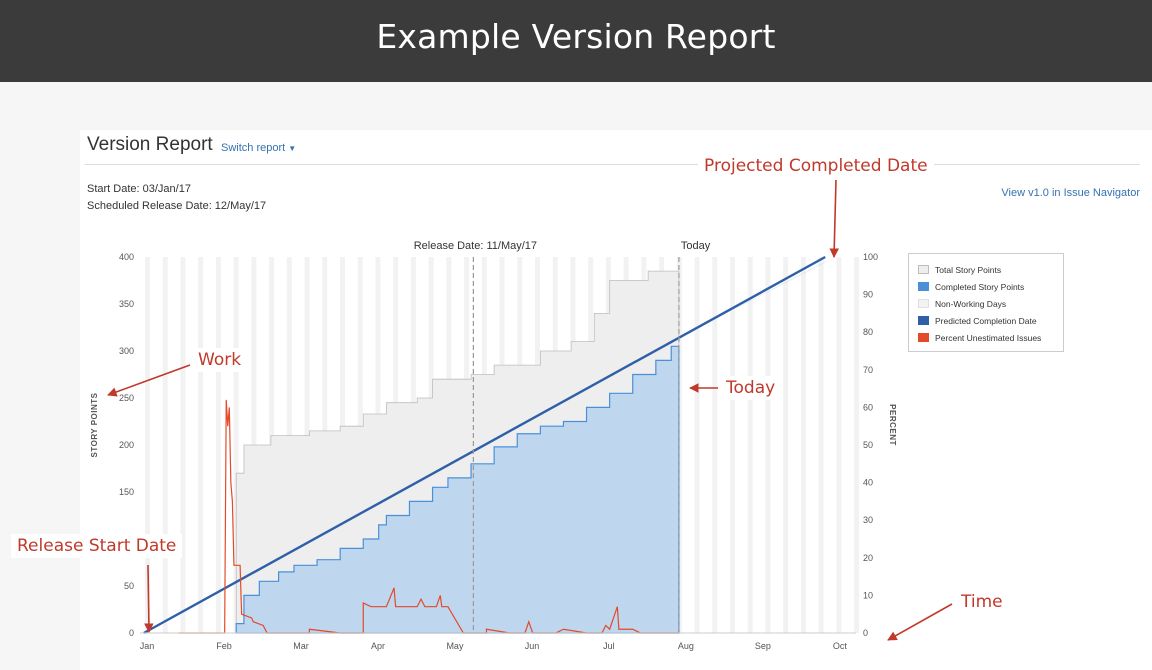 The height and width of the screenshot is (670, 1152). Describe the element at coordinates (455, 646) in the screenshot. I see `x-tick-label: May` at that location.